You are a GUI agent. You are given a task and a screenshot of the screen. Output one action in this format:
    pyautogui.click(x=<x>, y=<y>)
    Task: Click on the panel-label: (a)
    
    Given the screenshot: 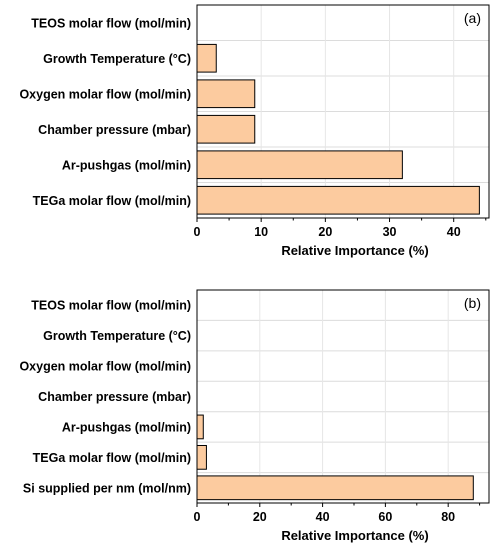 What is the action you would take?
    pyautogui.click(x=472, y=18)
    